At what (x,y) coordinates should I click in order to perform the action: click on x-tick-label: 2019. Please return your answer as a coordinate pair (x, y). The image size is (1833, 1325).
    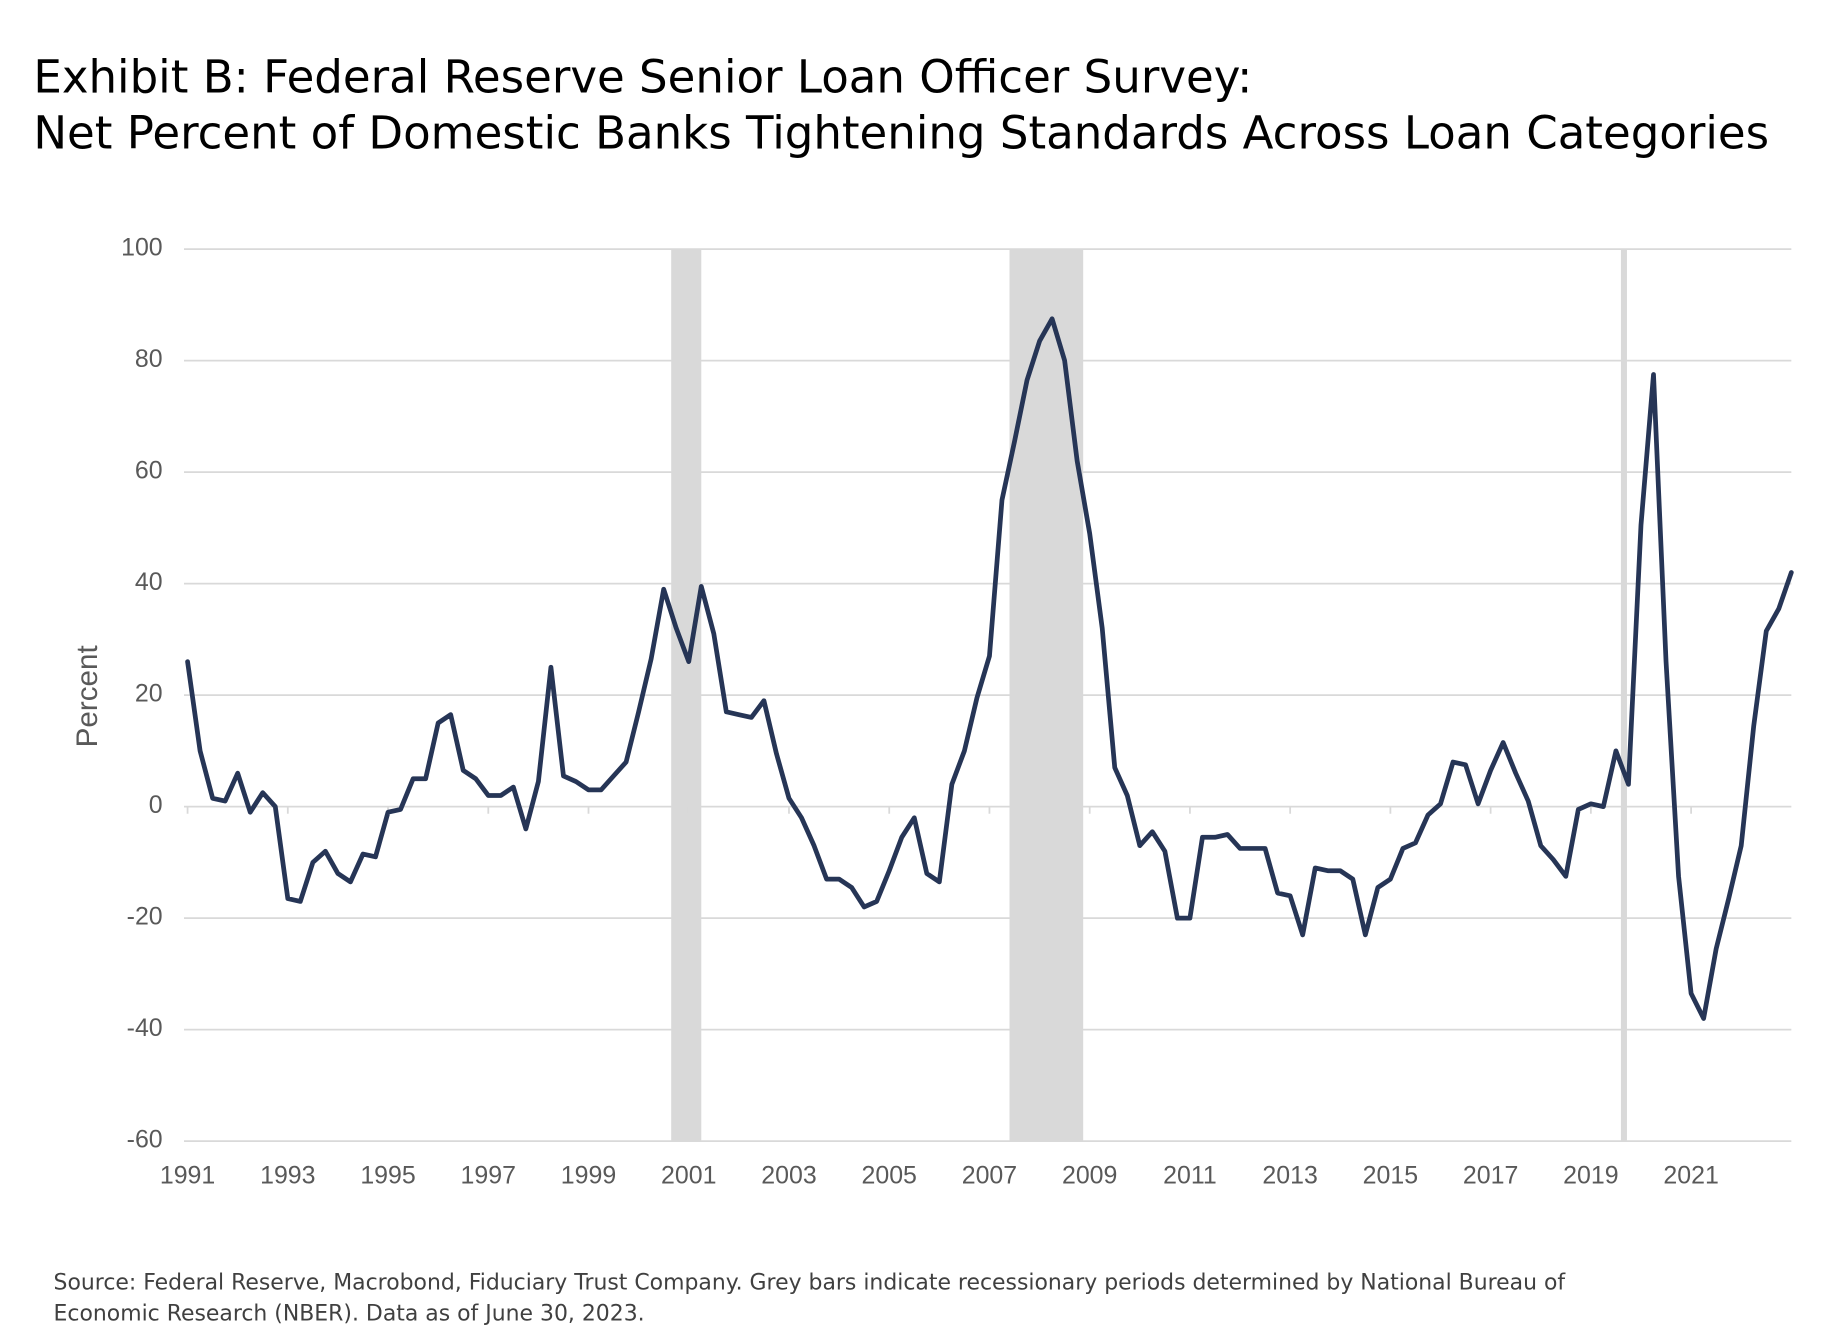
    Looking at the image, I should click on (1590, 1175).